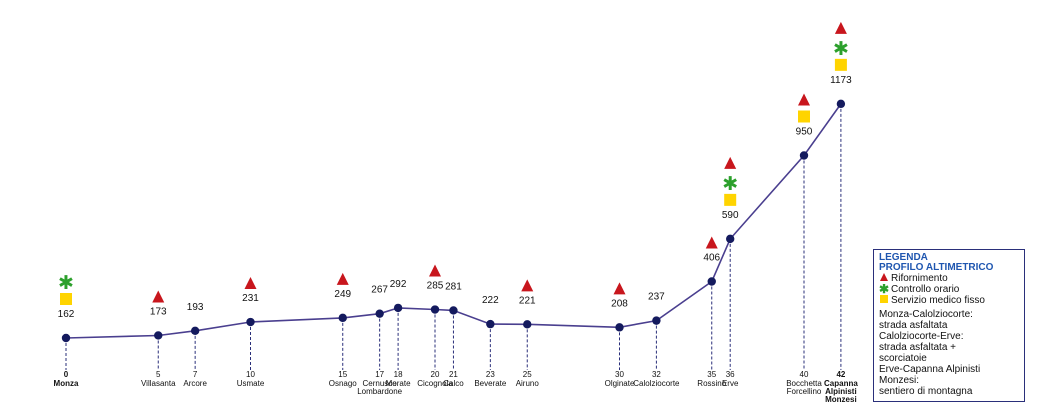 Image resolution: width=1039 pixels, height=414 pixels. Describe the element at coordinates (841, 80) in the screenshot. I see `altitude-label: 1173` at that location.